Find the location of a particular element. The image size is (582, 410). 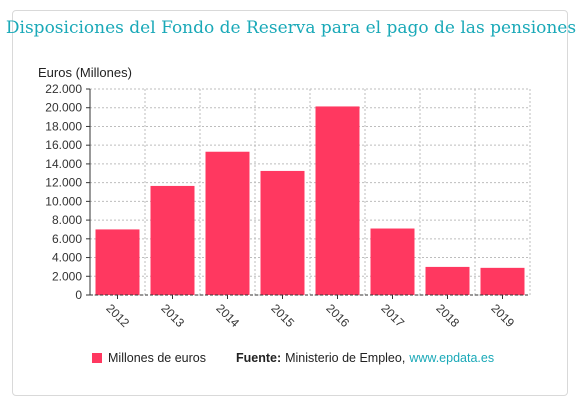

y-tick-label: 14.000 is located at coordinates (63, 164).